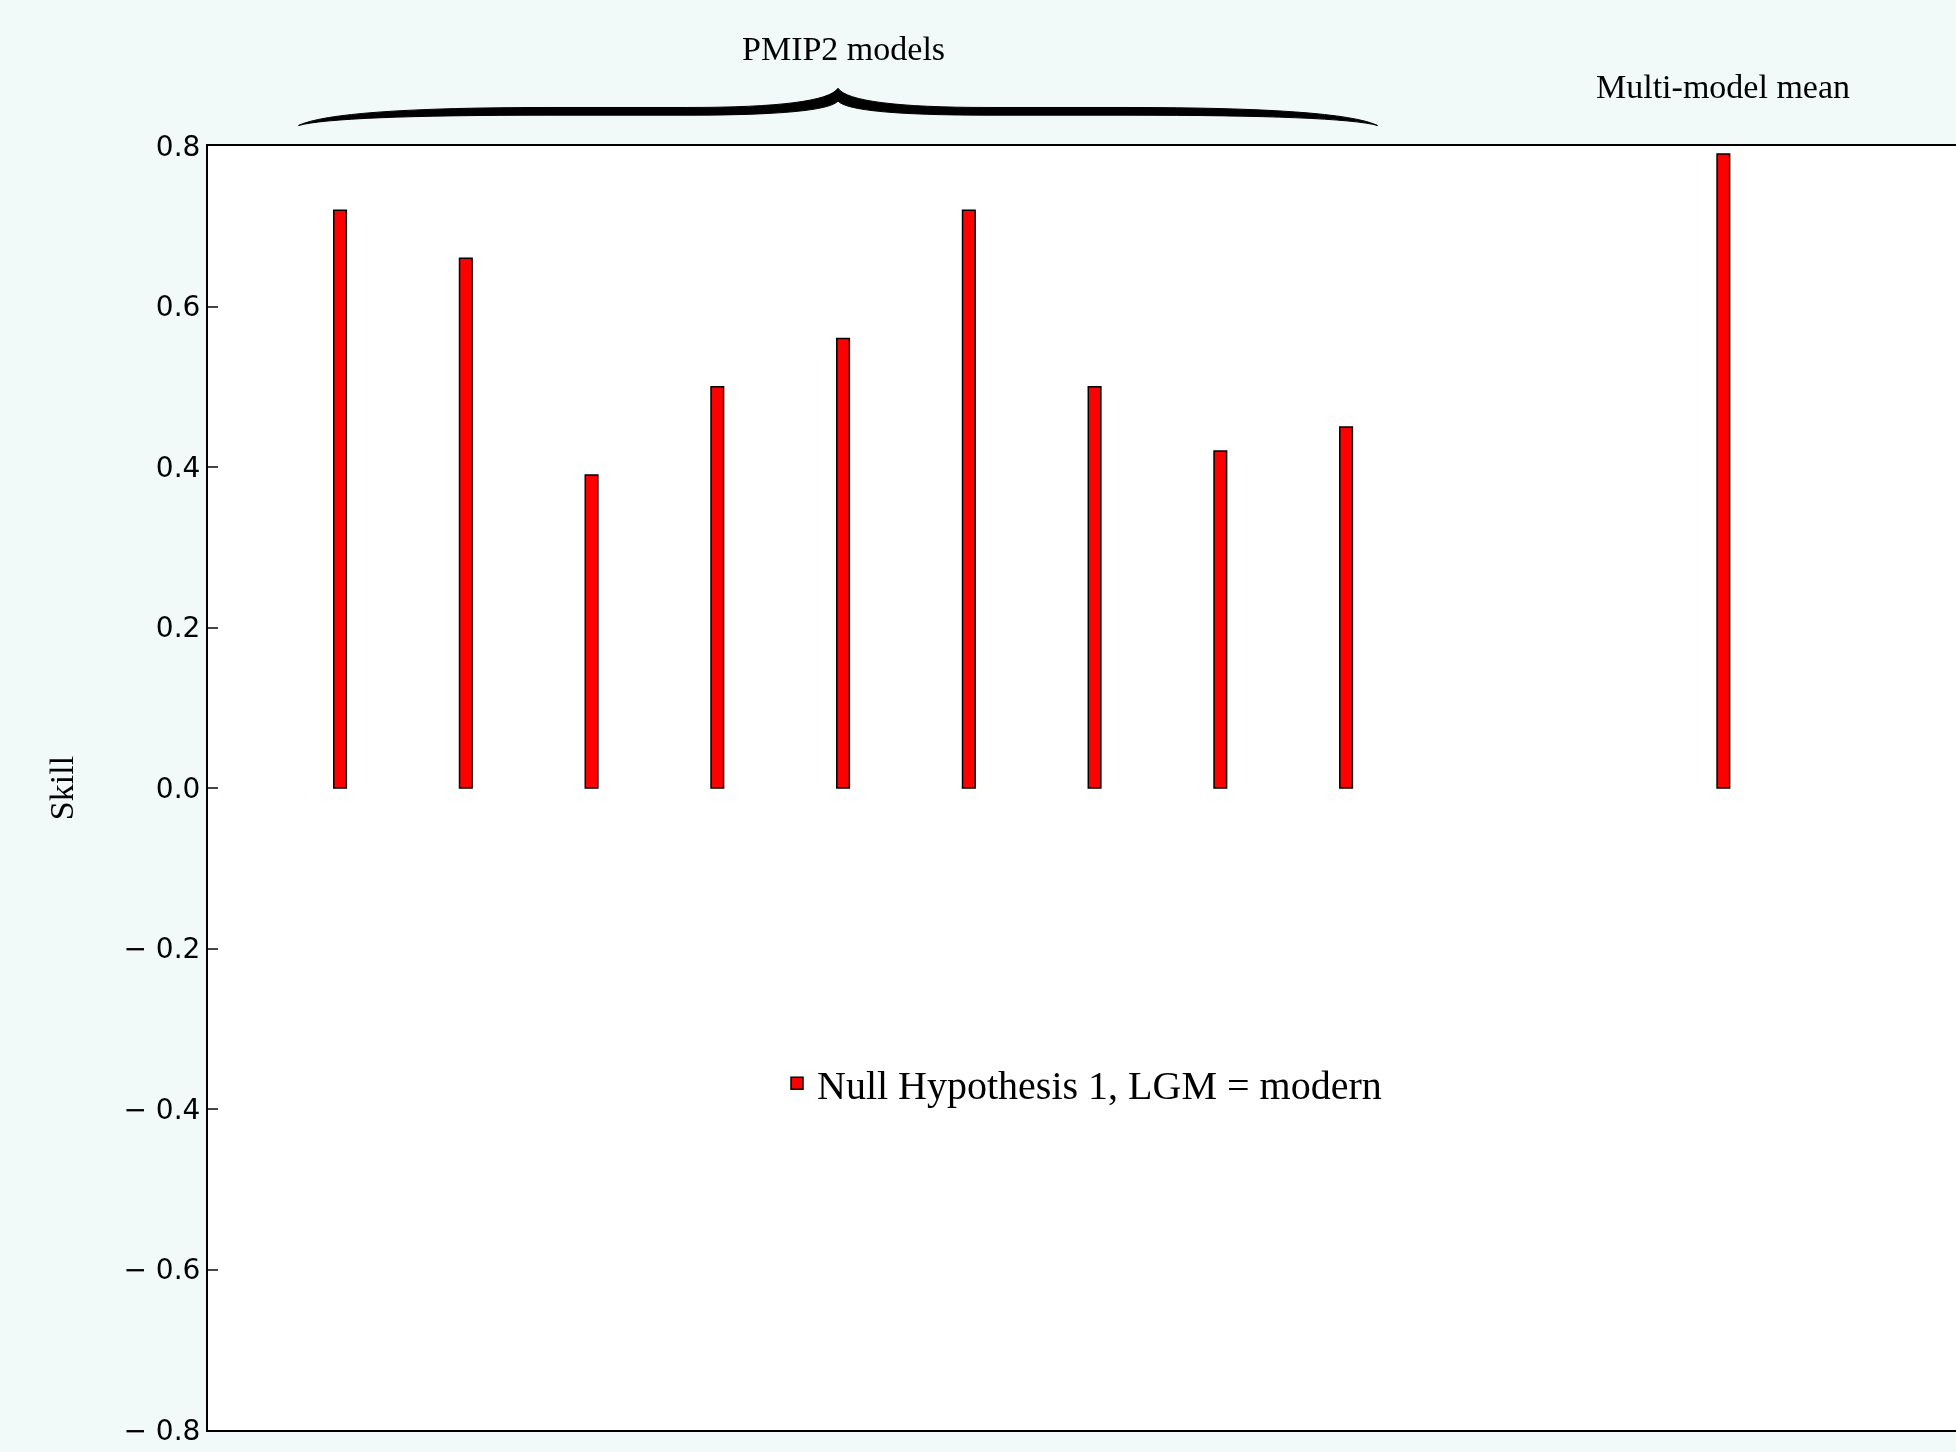 The width and height of the screenshot is (1956, 1452). I want to click on legend-label: Null Hypothesis 1, LGM = modern, so click(1099, 1085).